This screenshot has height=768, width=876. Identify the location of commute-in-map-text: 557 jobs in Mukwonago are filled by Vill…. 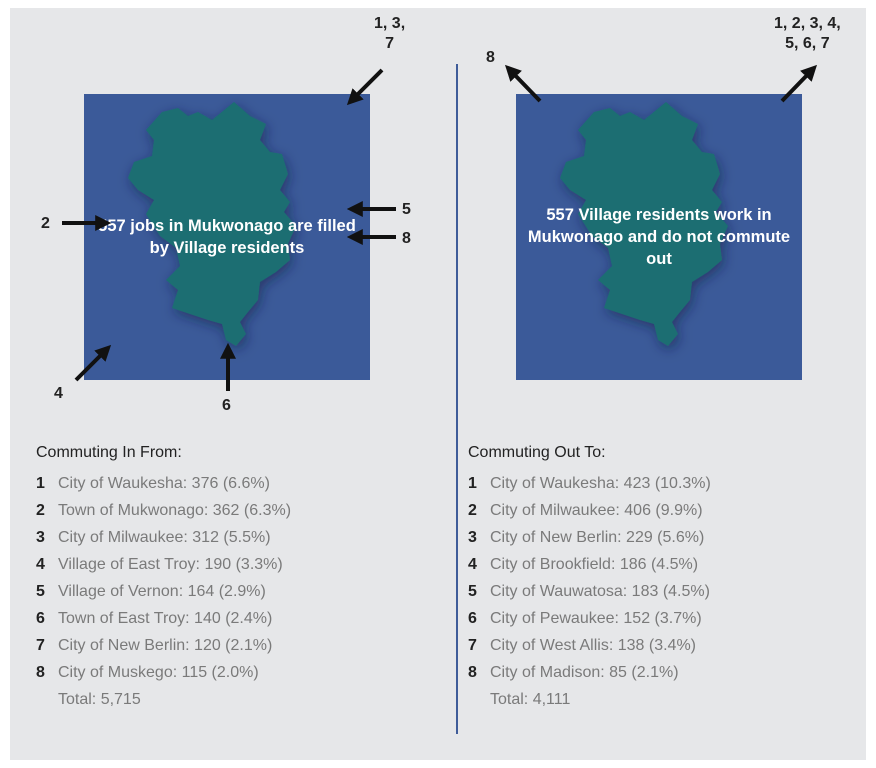
(227, 237).